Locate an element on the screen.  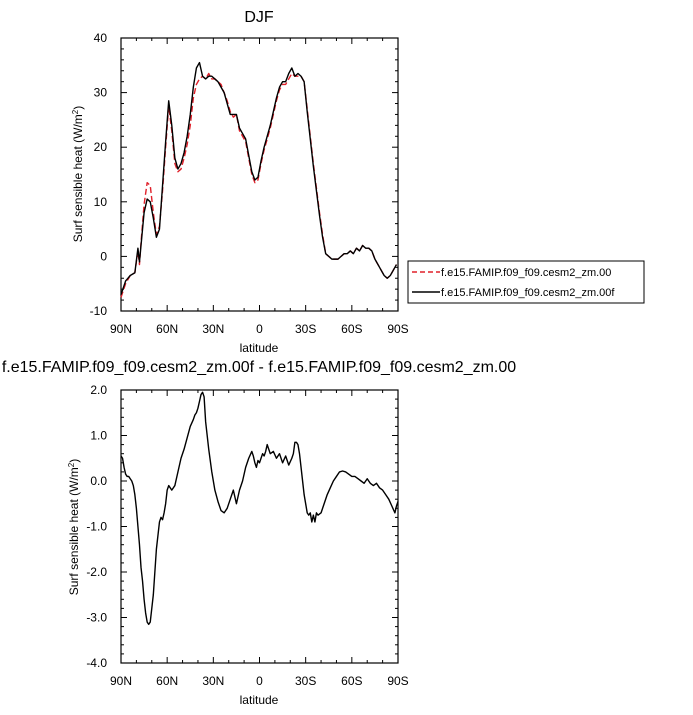
bottom-ytick-label: -1.0 is located at coordinates (96, 527).